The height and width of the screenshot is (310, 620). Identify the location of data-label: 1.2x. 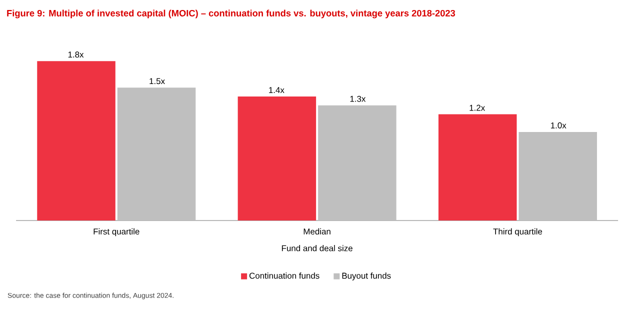
(478, 107).